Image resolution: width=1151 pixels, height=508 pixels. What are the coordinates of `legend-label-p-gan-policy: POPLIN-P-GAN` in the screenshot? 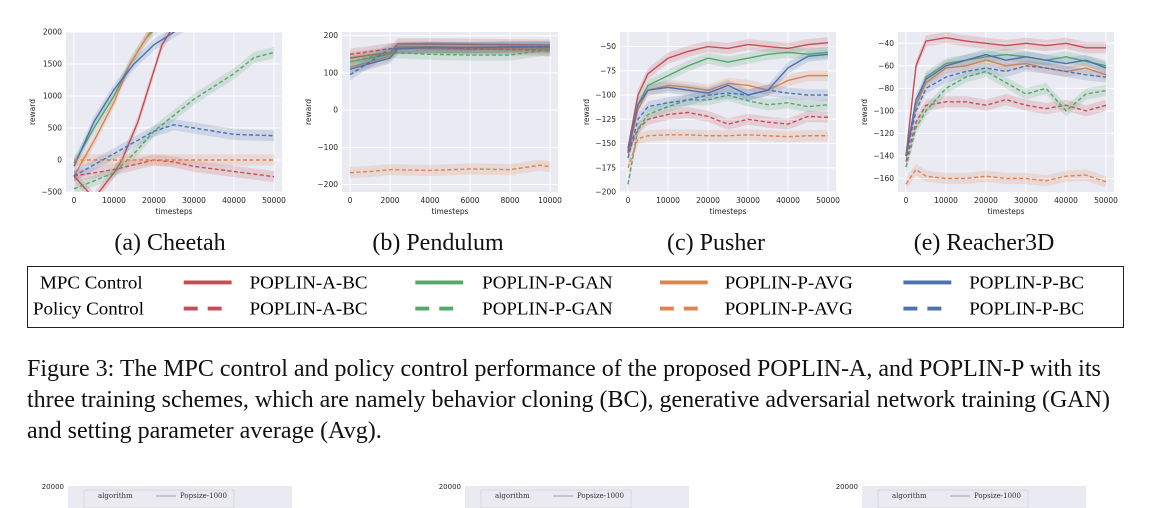 It's located at (547, 309).